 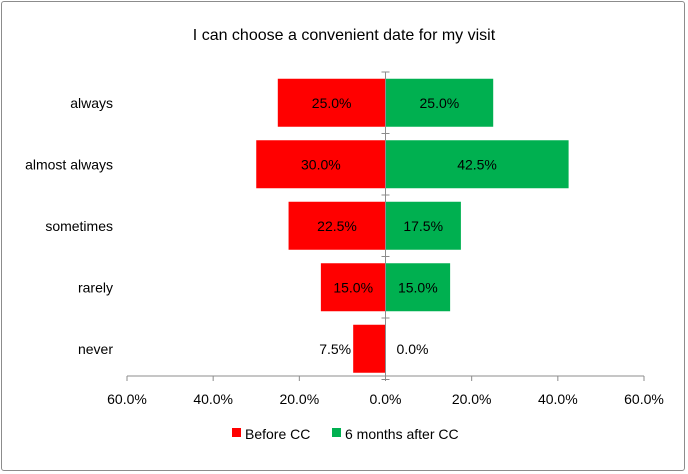 I want to click on category-label: sometimes, so click(x=79, y=226).